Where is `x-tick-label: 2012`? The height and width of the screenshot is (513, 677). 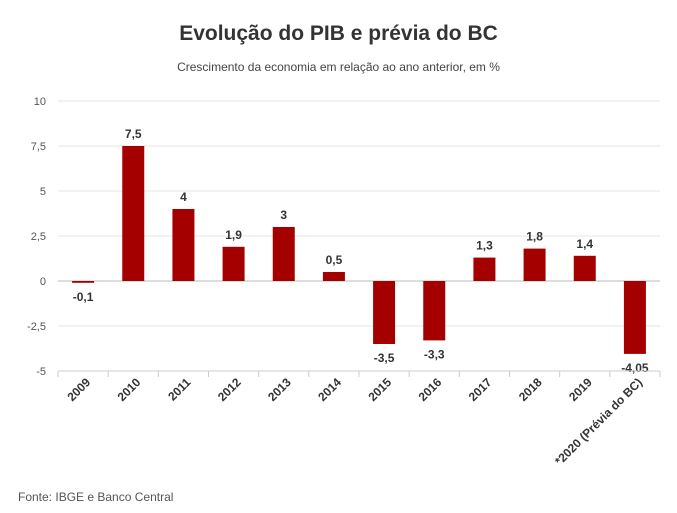 x-tick-label: 2012 is located at coordinates (229, 389).